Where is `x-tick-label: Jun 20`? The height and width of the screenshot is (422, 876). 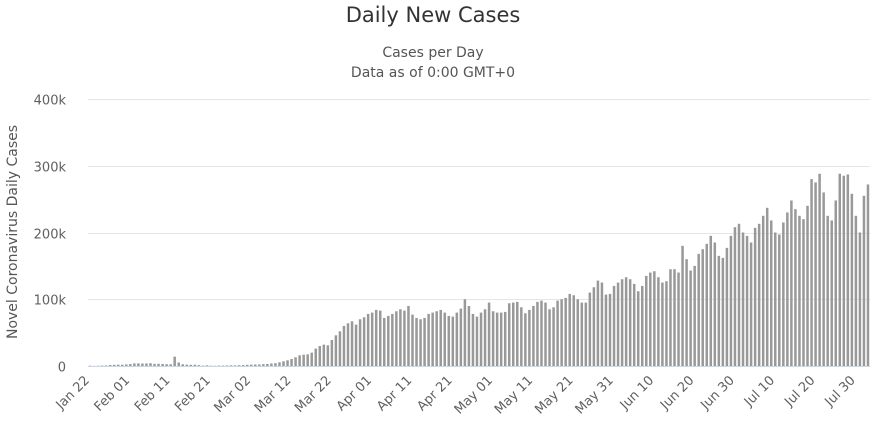
x-tick-label: Jun 20 is located at coordinates (677, 393).